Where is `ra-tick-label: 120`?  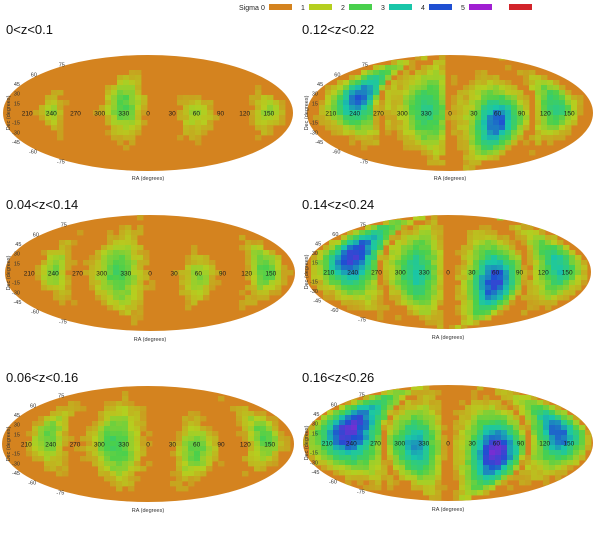
ra-tick-label: 120 is located at coordinates (544, 444).